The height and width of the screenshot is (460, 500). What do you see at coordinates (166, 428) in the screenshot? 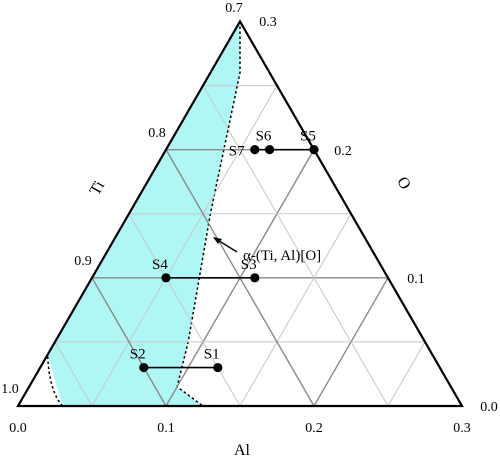
I see `al-tick-1: 0.1` at bounding box center [166, 428].